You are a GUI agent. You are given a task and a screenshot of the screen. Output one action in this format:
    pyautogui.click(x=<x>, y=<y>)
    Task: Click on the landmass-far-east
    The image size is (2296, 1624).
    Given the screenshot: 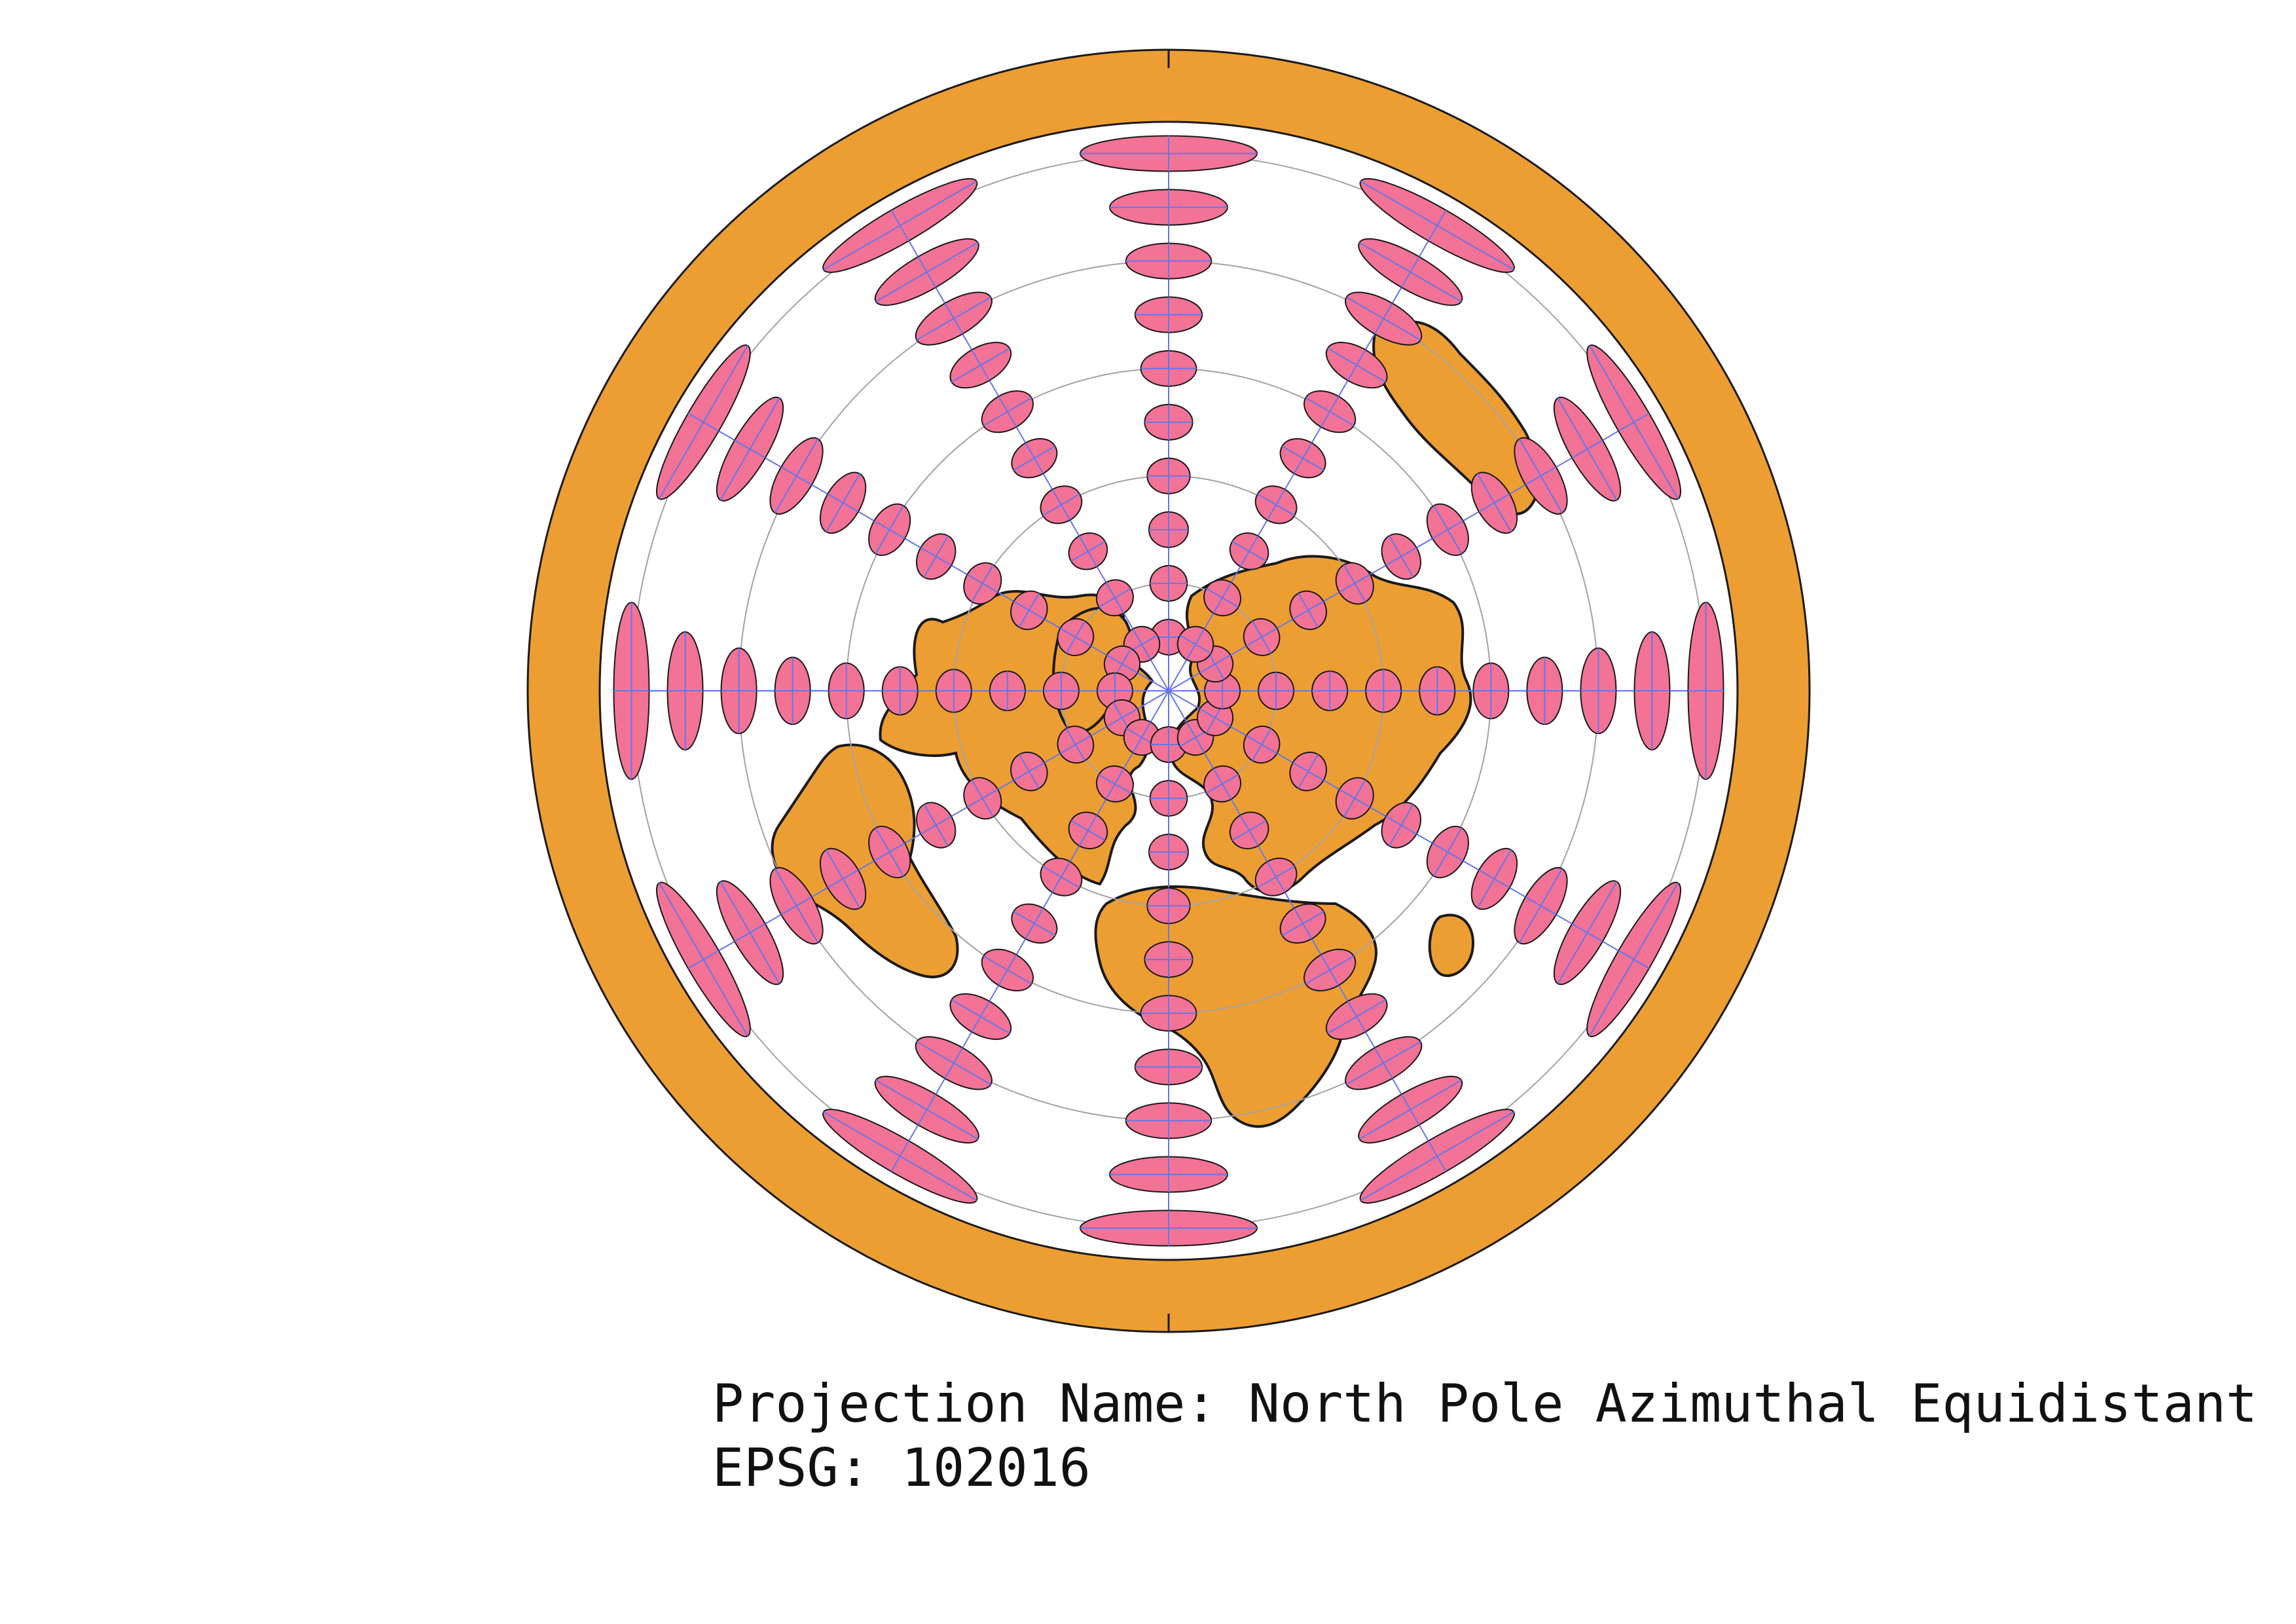 What is the action you would take?
    pyautogui.click(x=1456, y=417)
    